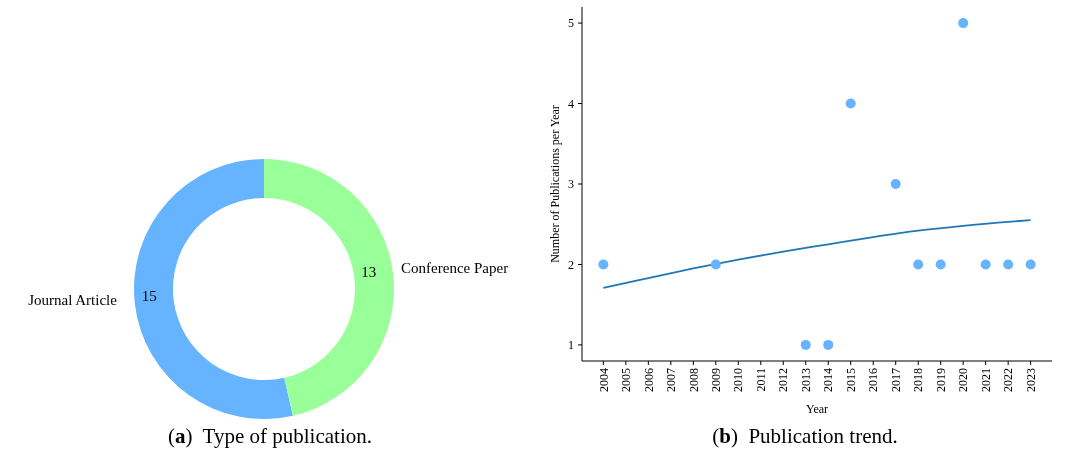 This screenshot has width=1070, height=459. What do you see at coordinates (805, 380) in the screenshot?
I see `x-tick-label: 2013` at bounding box center [805, 380].